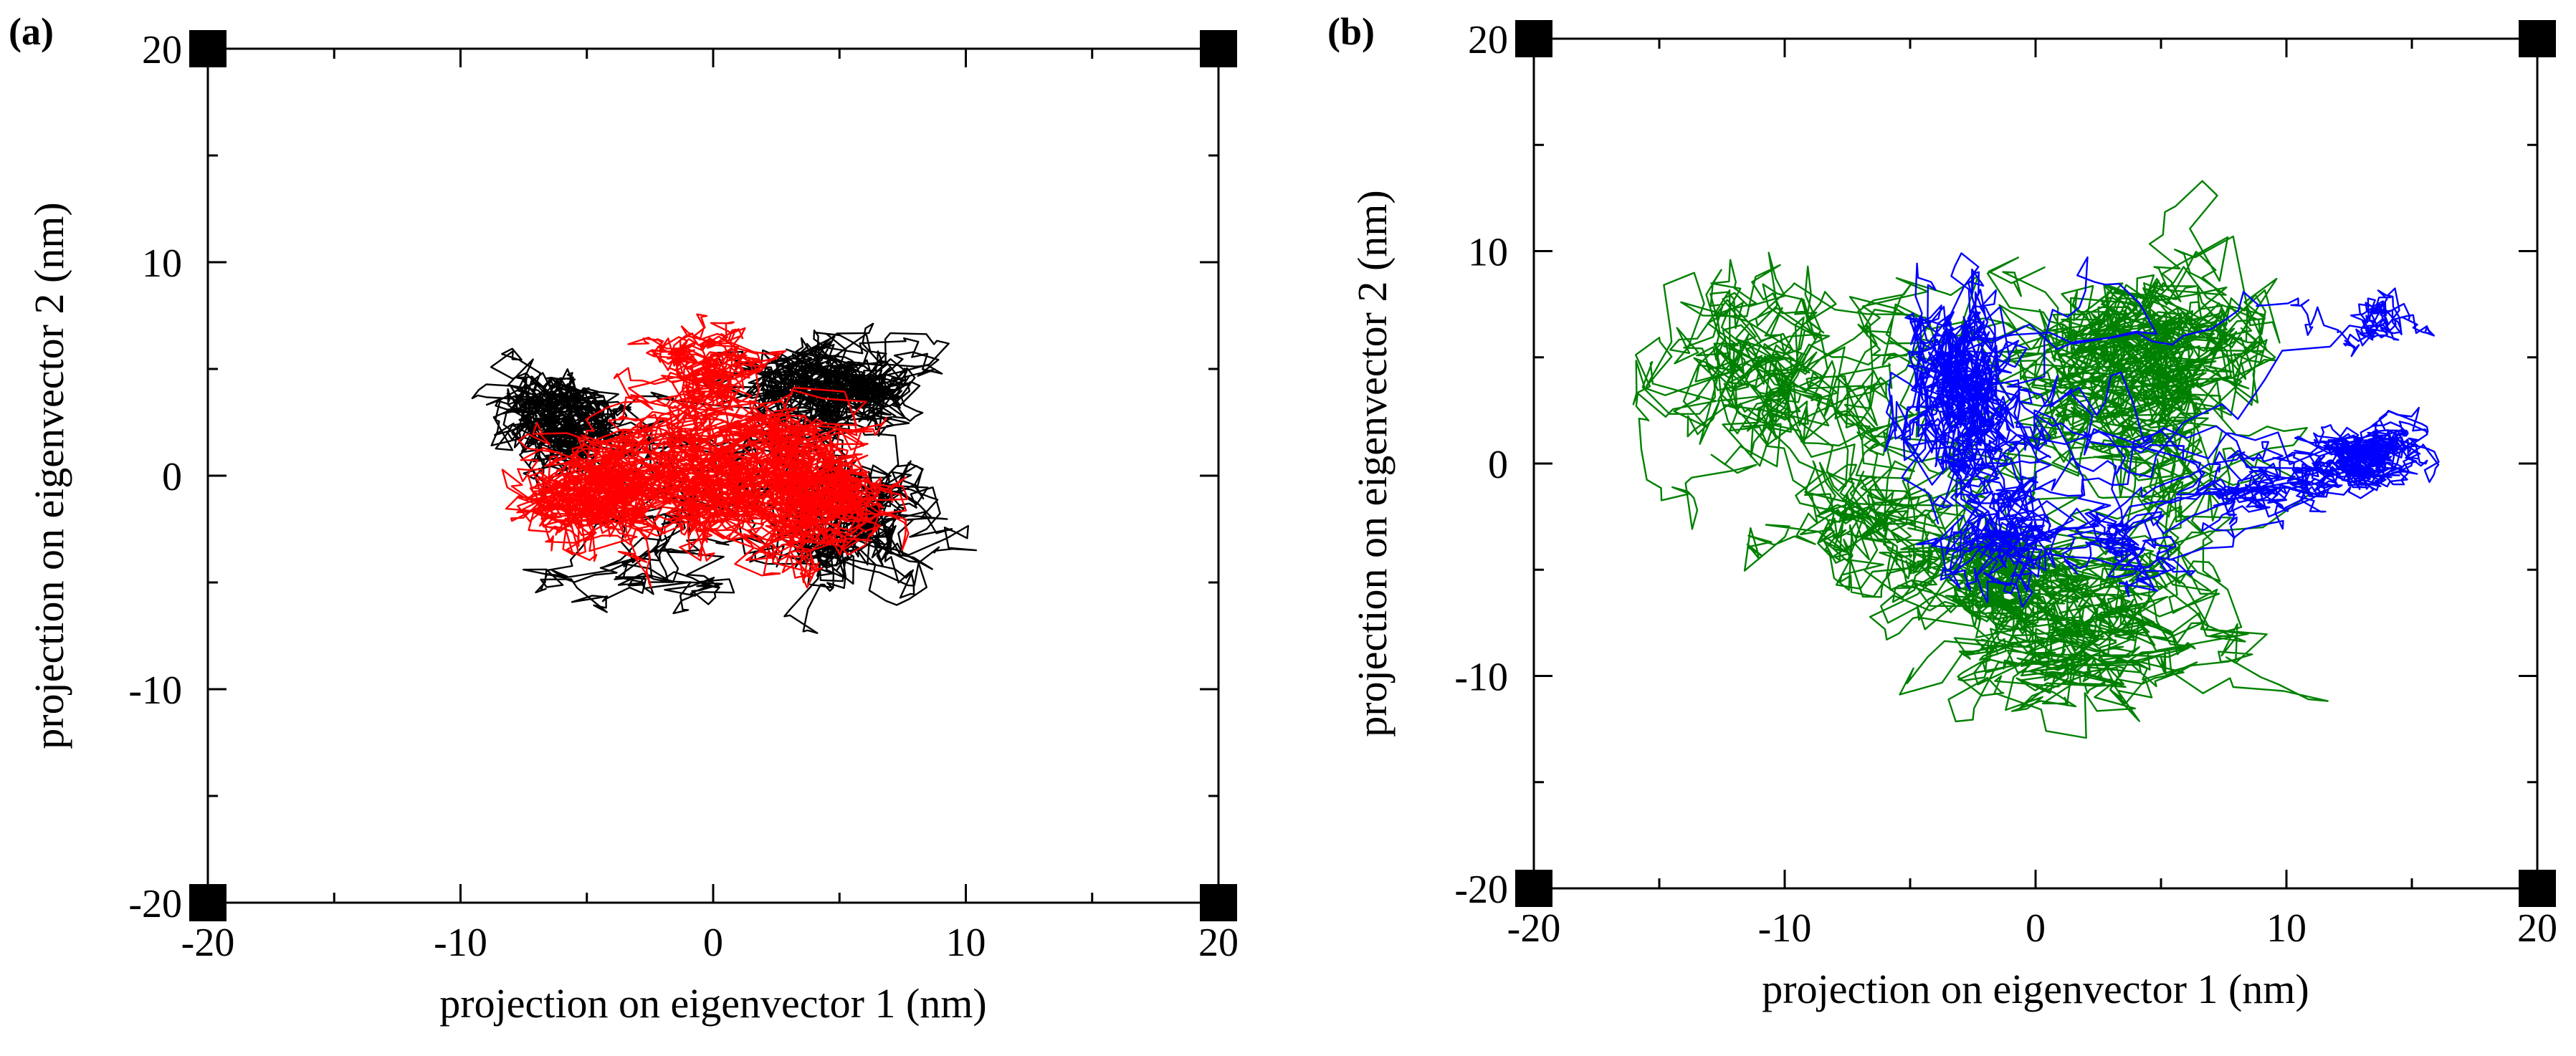 The height and width of the screenshot is (1056, 2576). Describe the element at coordinates (713, 943) in the screenshot. I see `panel-a-x-tick-label: 0` at that location.